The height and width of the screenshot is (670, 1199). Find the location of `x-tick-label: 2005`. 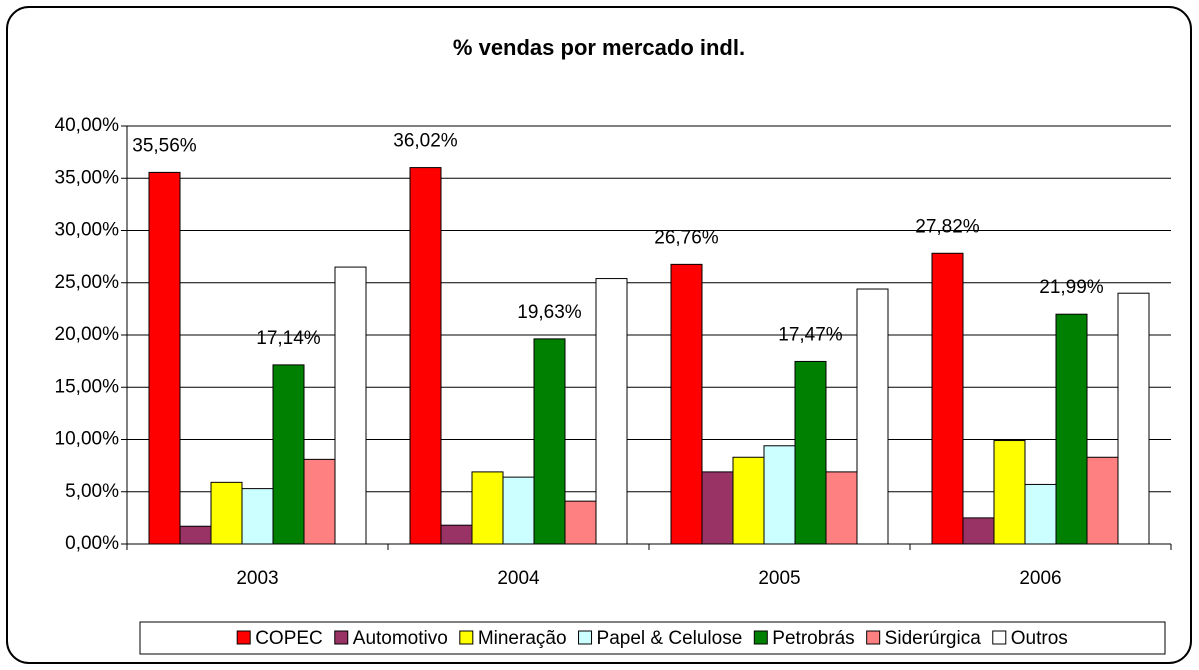

x-tick-label: 2005 is located at coordinates (779, 578).